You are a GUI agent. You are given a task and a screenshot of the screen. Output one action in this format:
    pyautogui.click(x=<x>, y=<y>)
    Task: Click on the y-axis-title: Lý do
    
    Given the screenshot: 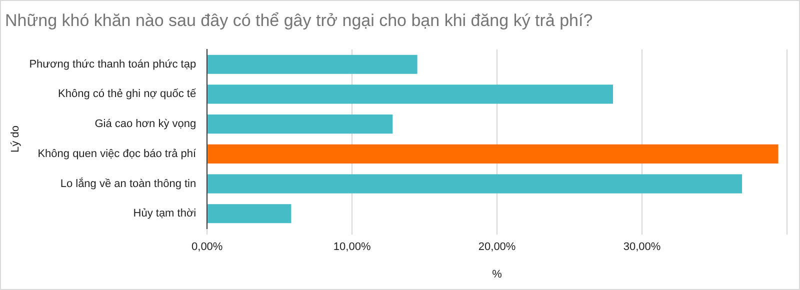 What is the action you would take?
    pyautogui.click(x=16, y=139)
    